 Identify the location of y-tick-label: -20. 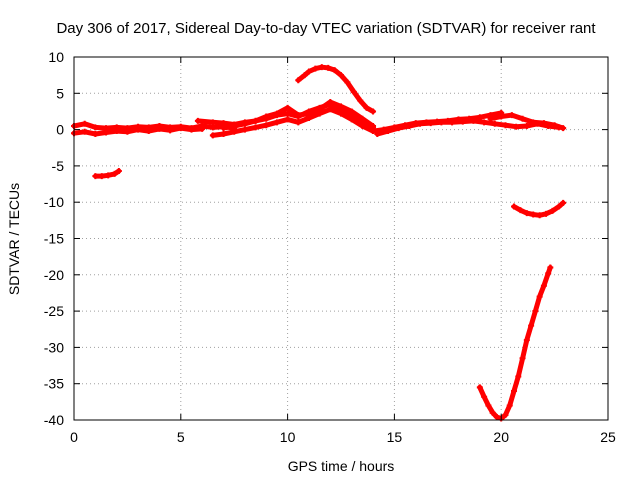
(54, 275).